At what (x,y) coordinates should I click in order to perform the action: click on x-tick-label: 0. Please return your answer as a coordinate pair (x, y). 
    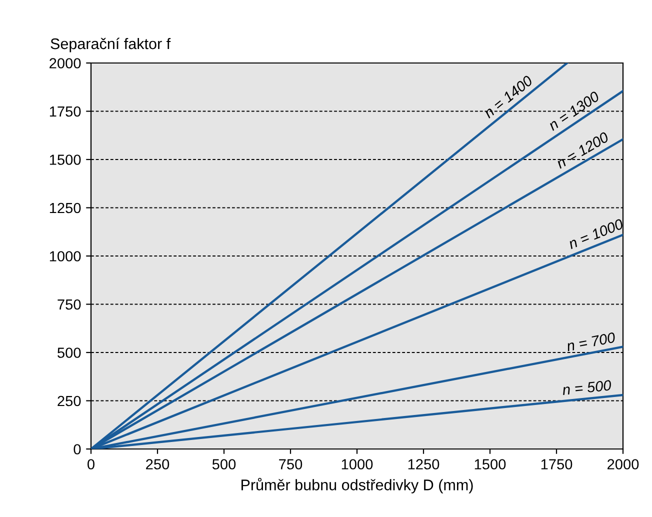
    Looking at the image, I should click on (91, 464).